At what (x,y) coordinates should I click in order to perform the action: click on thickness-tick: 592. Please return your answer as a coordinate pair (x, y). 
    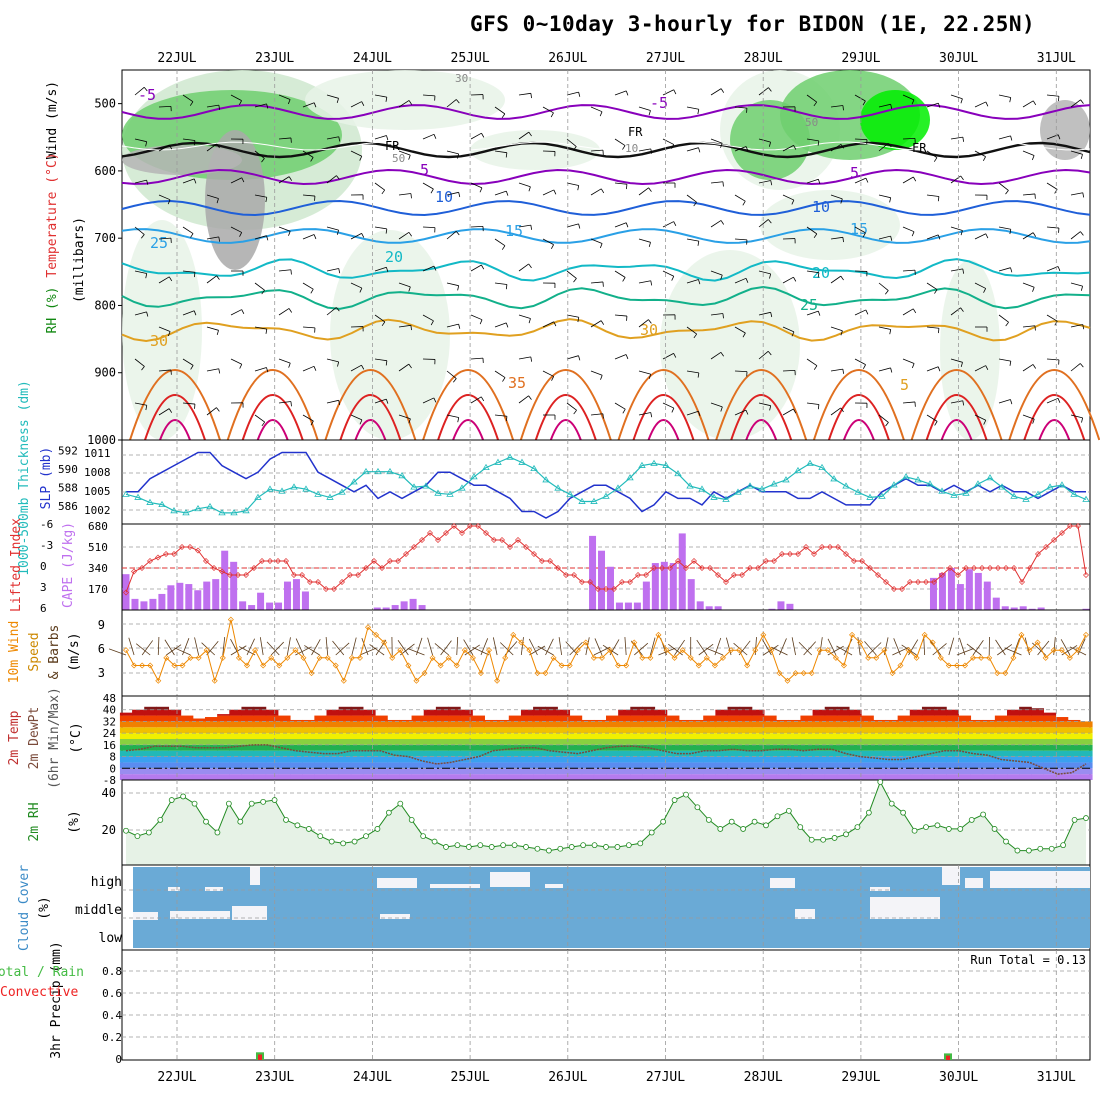
    Looking at the image, I should click on (68, 451).